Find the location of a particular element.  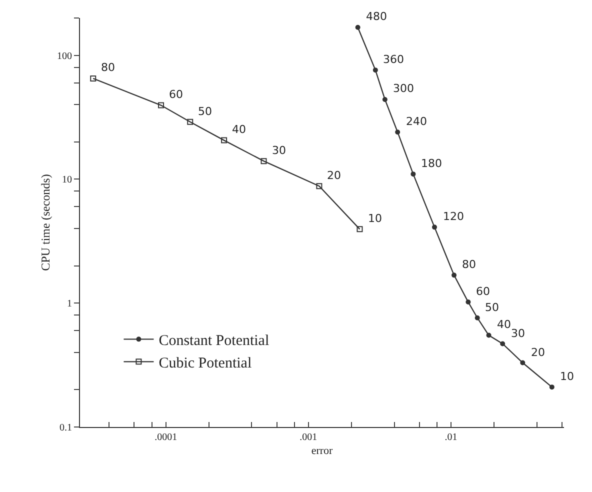

annotation: 240 is located at coordinates (416, 121).